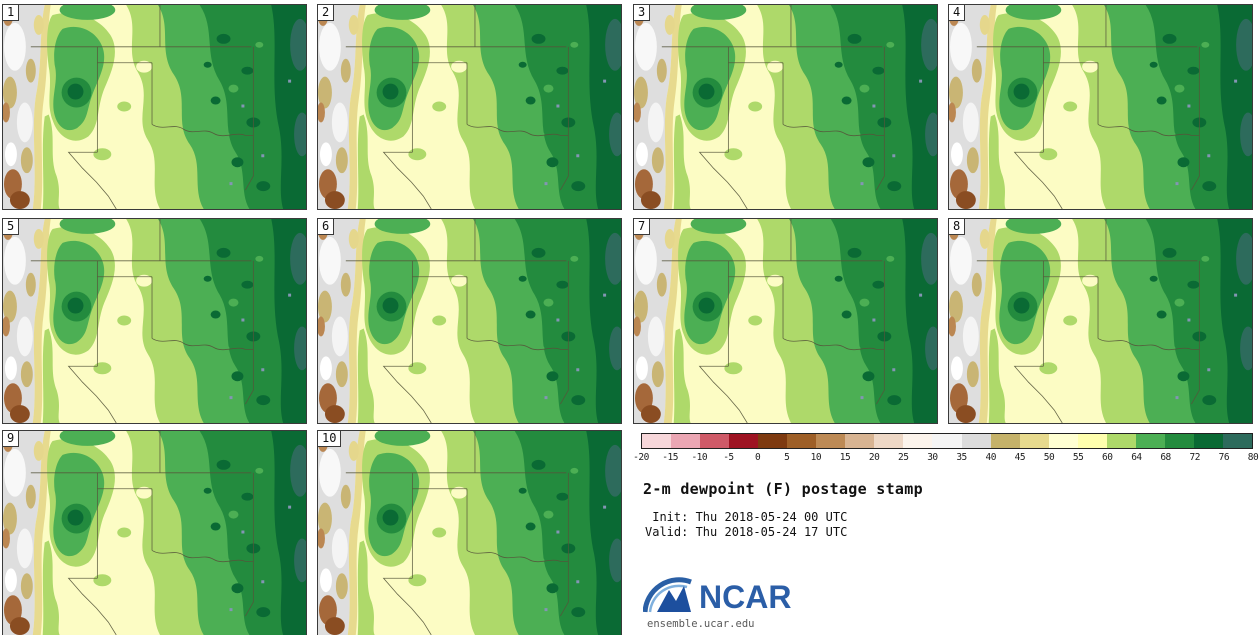  What do you see at coordinates (1107, 457) in the screenshot?
I see `colorbar-tick-label: 60` at bounding box center [1107, 457].